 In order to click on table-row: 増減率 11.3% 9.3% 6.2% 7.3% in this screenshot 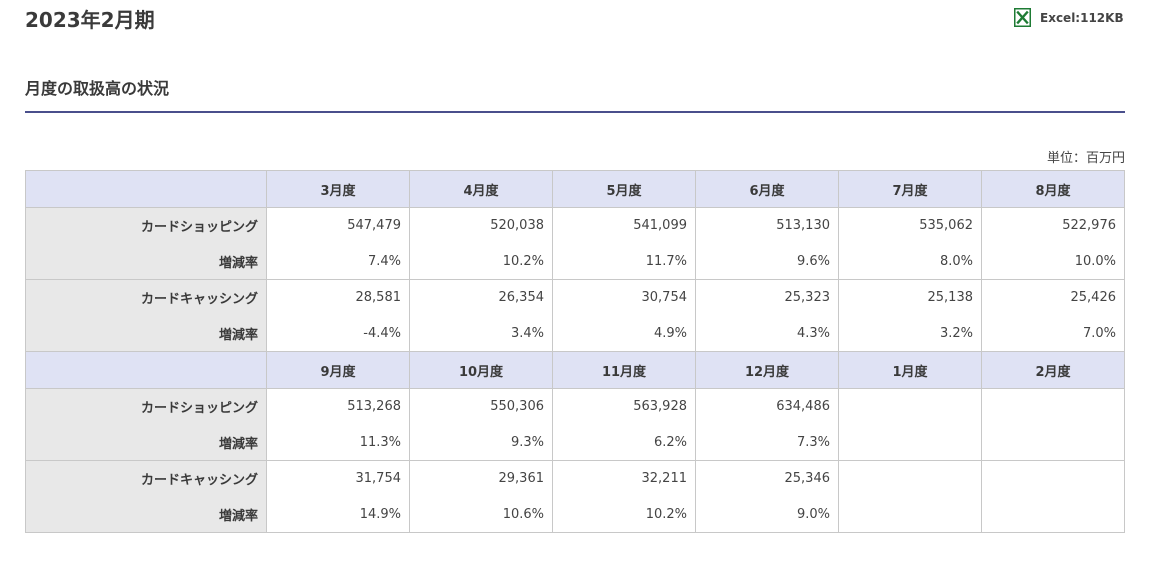, I will do `click(575, 442)`.